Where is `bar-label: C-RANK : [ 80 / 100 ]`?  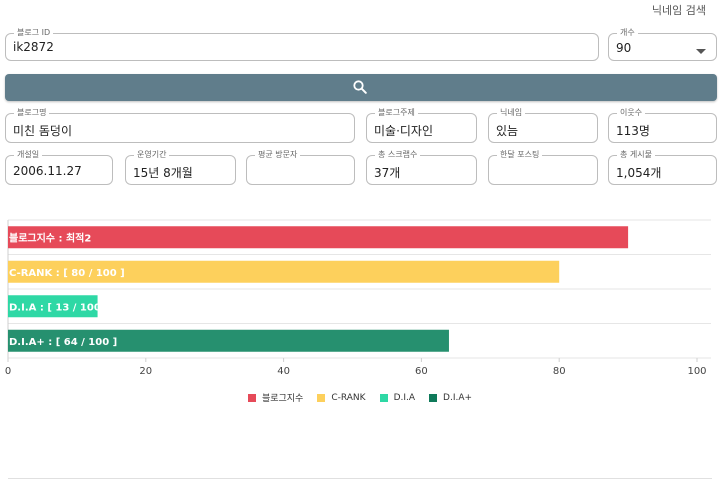 bar-label: C-RANK : [ 80 / 100 ] is located at coordinates (67, 273).